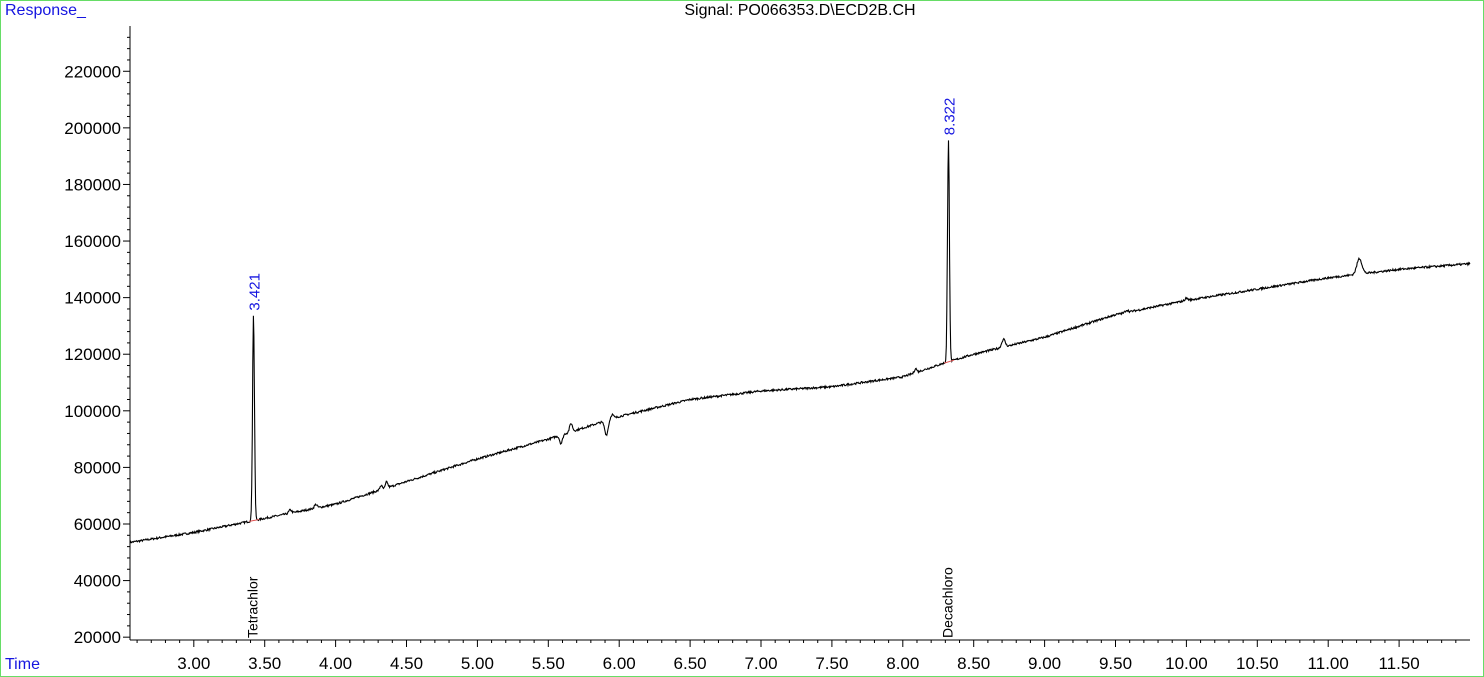 This screenshot has width=1484, height=677. Describe the element at coordinates (947, 602) in the screenshot. I see `compound-label: Decachloro` at that location.